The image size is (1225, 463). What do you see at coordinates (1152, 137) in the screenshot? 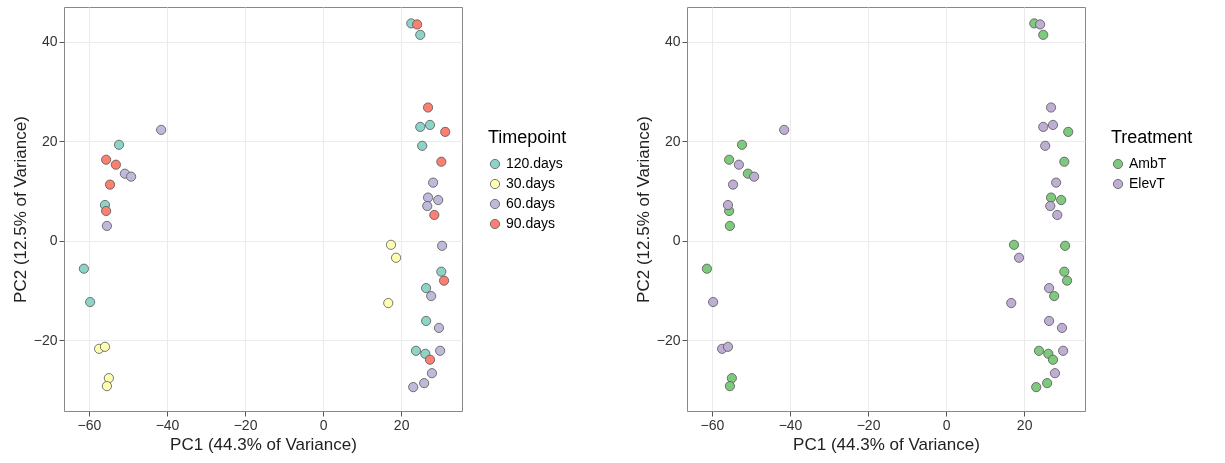
I see `legend-title: Treatment` at bounding box center [1152, 137].